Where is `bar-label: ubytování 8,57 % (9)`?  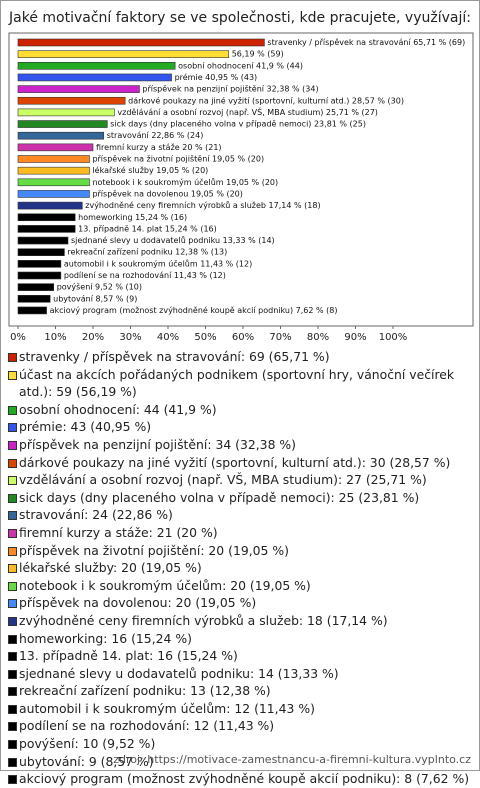
bar-label: ubytování 8,57 % (9) is located at coordinates (95, 298).